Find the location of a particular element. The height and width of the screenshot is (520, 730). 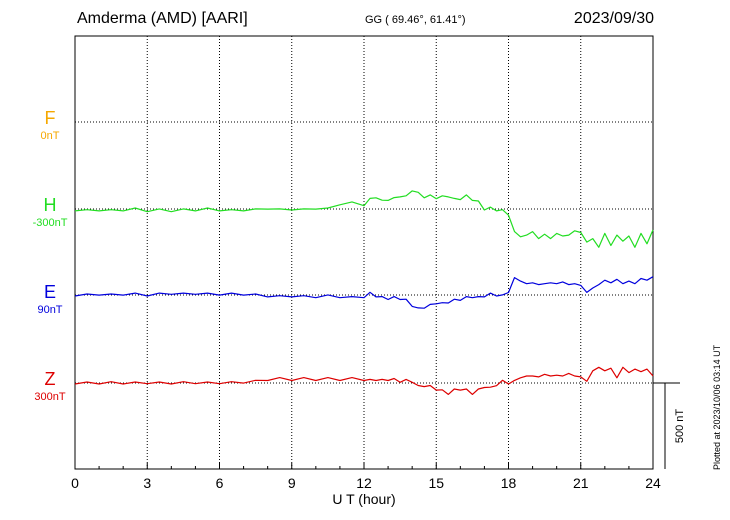

station-title: Amderma (AMD) [AARI] is located at coordinates (162, 18).